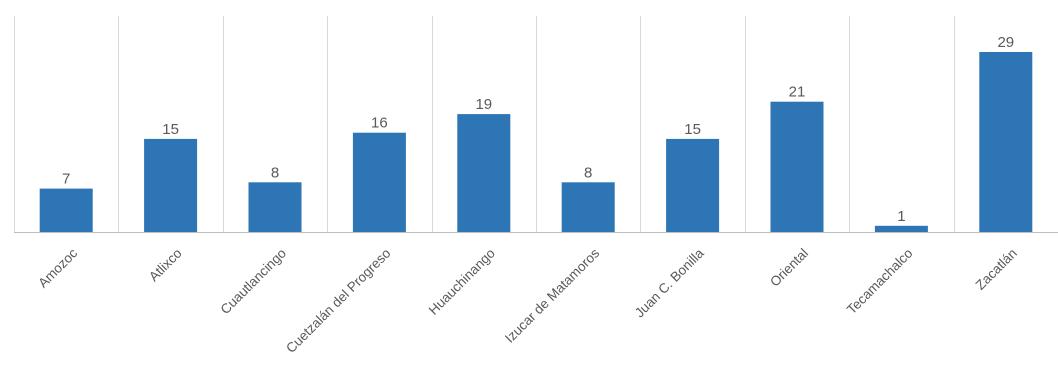 This screenshot has width=1058, height=387. I want to click on data-label: 19, so click(483, 104).